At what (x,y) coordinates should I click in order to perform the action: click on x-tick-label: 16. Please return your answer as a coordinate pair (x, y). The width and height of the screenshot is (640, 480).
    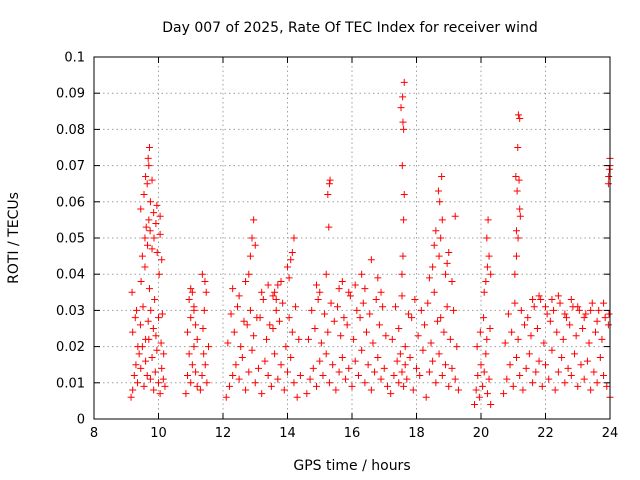
    Looking at the image, I should click on (352, 433).